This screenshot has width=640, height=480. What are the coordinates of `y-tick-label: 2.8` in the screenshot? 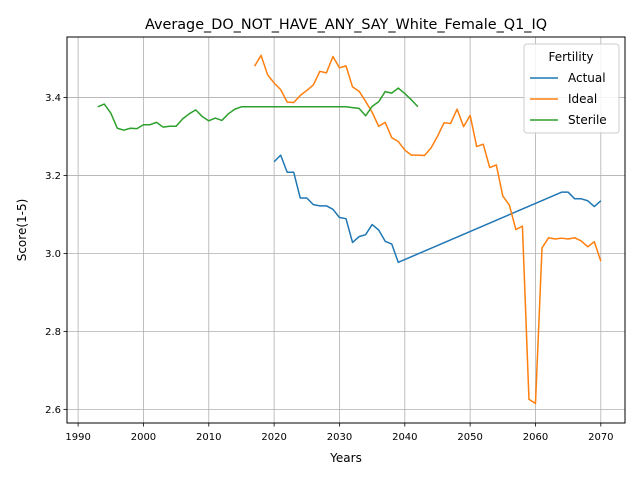 It's located at (53, 332).